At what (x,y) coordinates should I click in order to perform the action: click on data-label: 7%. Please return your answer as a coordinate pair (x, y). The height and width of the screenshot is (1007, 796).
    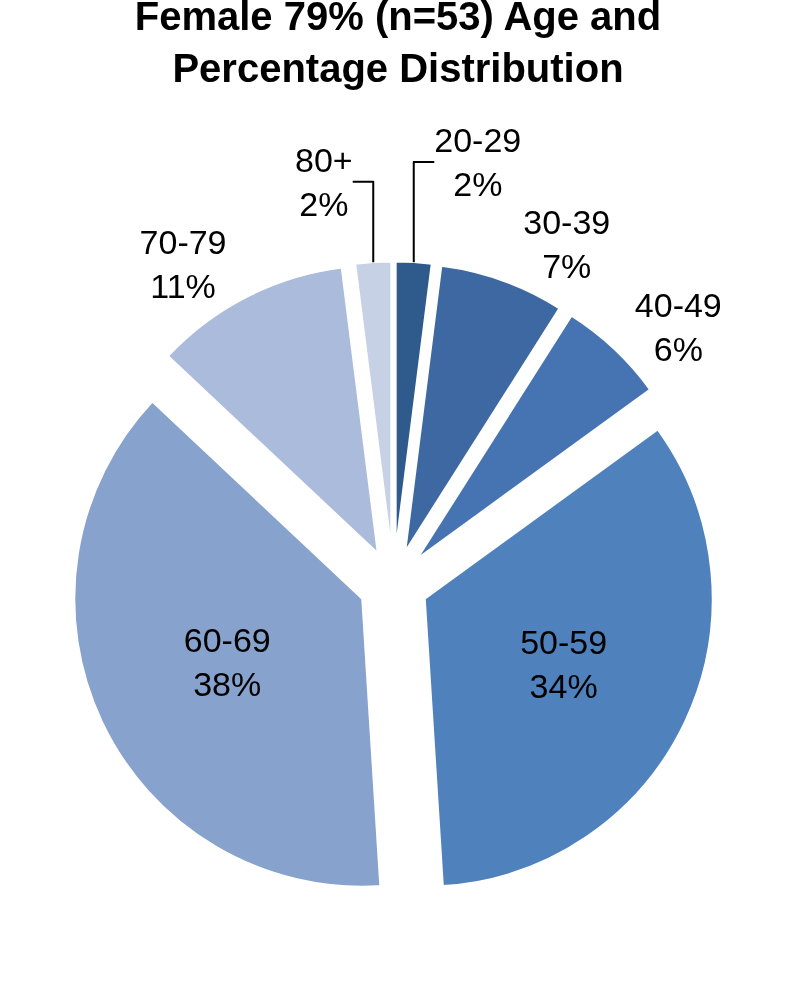
    Looking at the image, I should click on (567, 266).